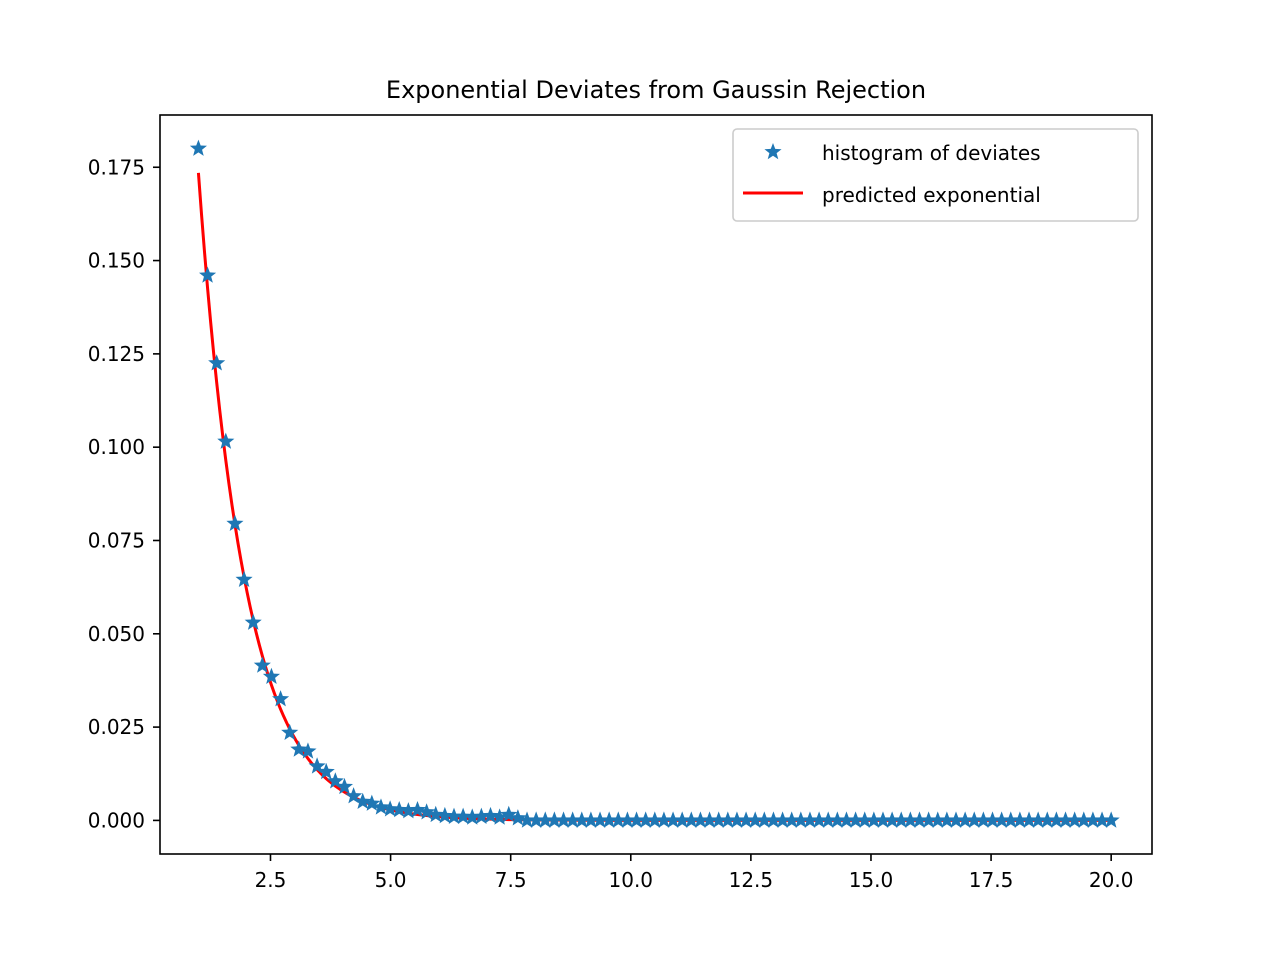  I want to click on x-tick-label: 17.5, so click(991, 880).